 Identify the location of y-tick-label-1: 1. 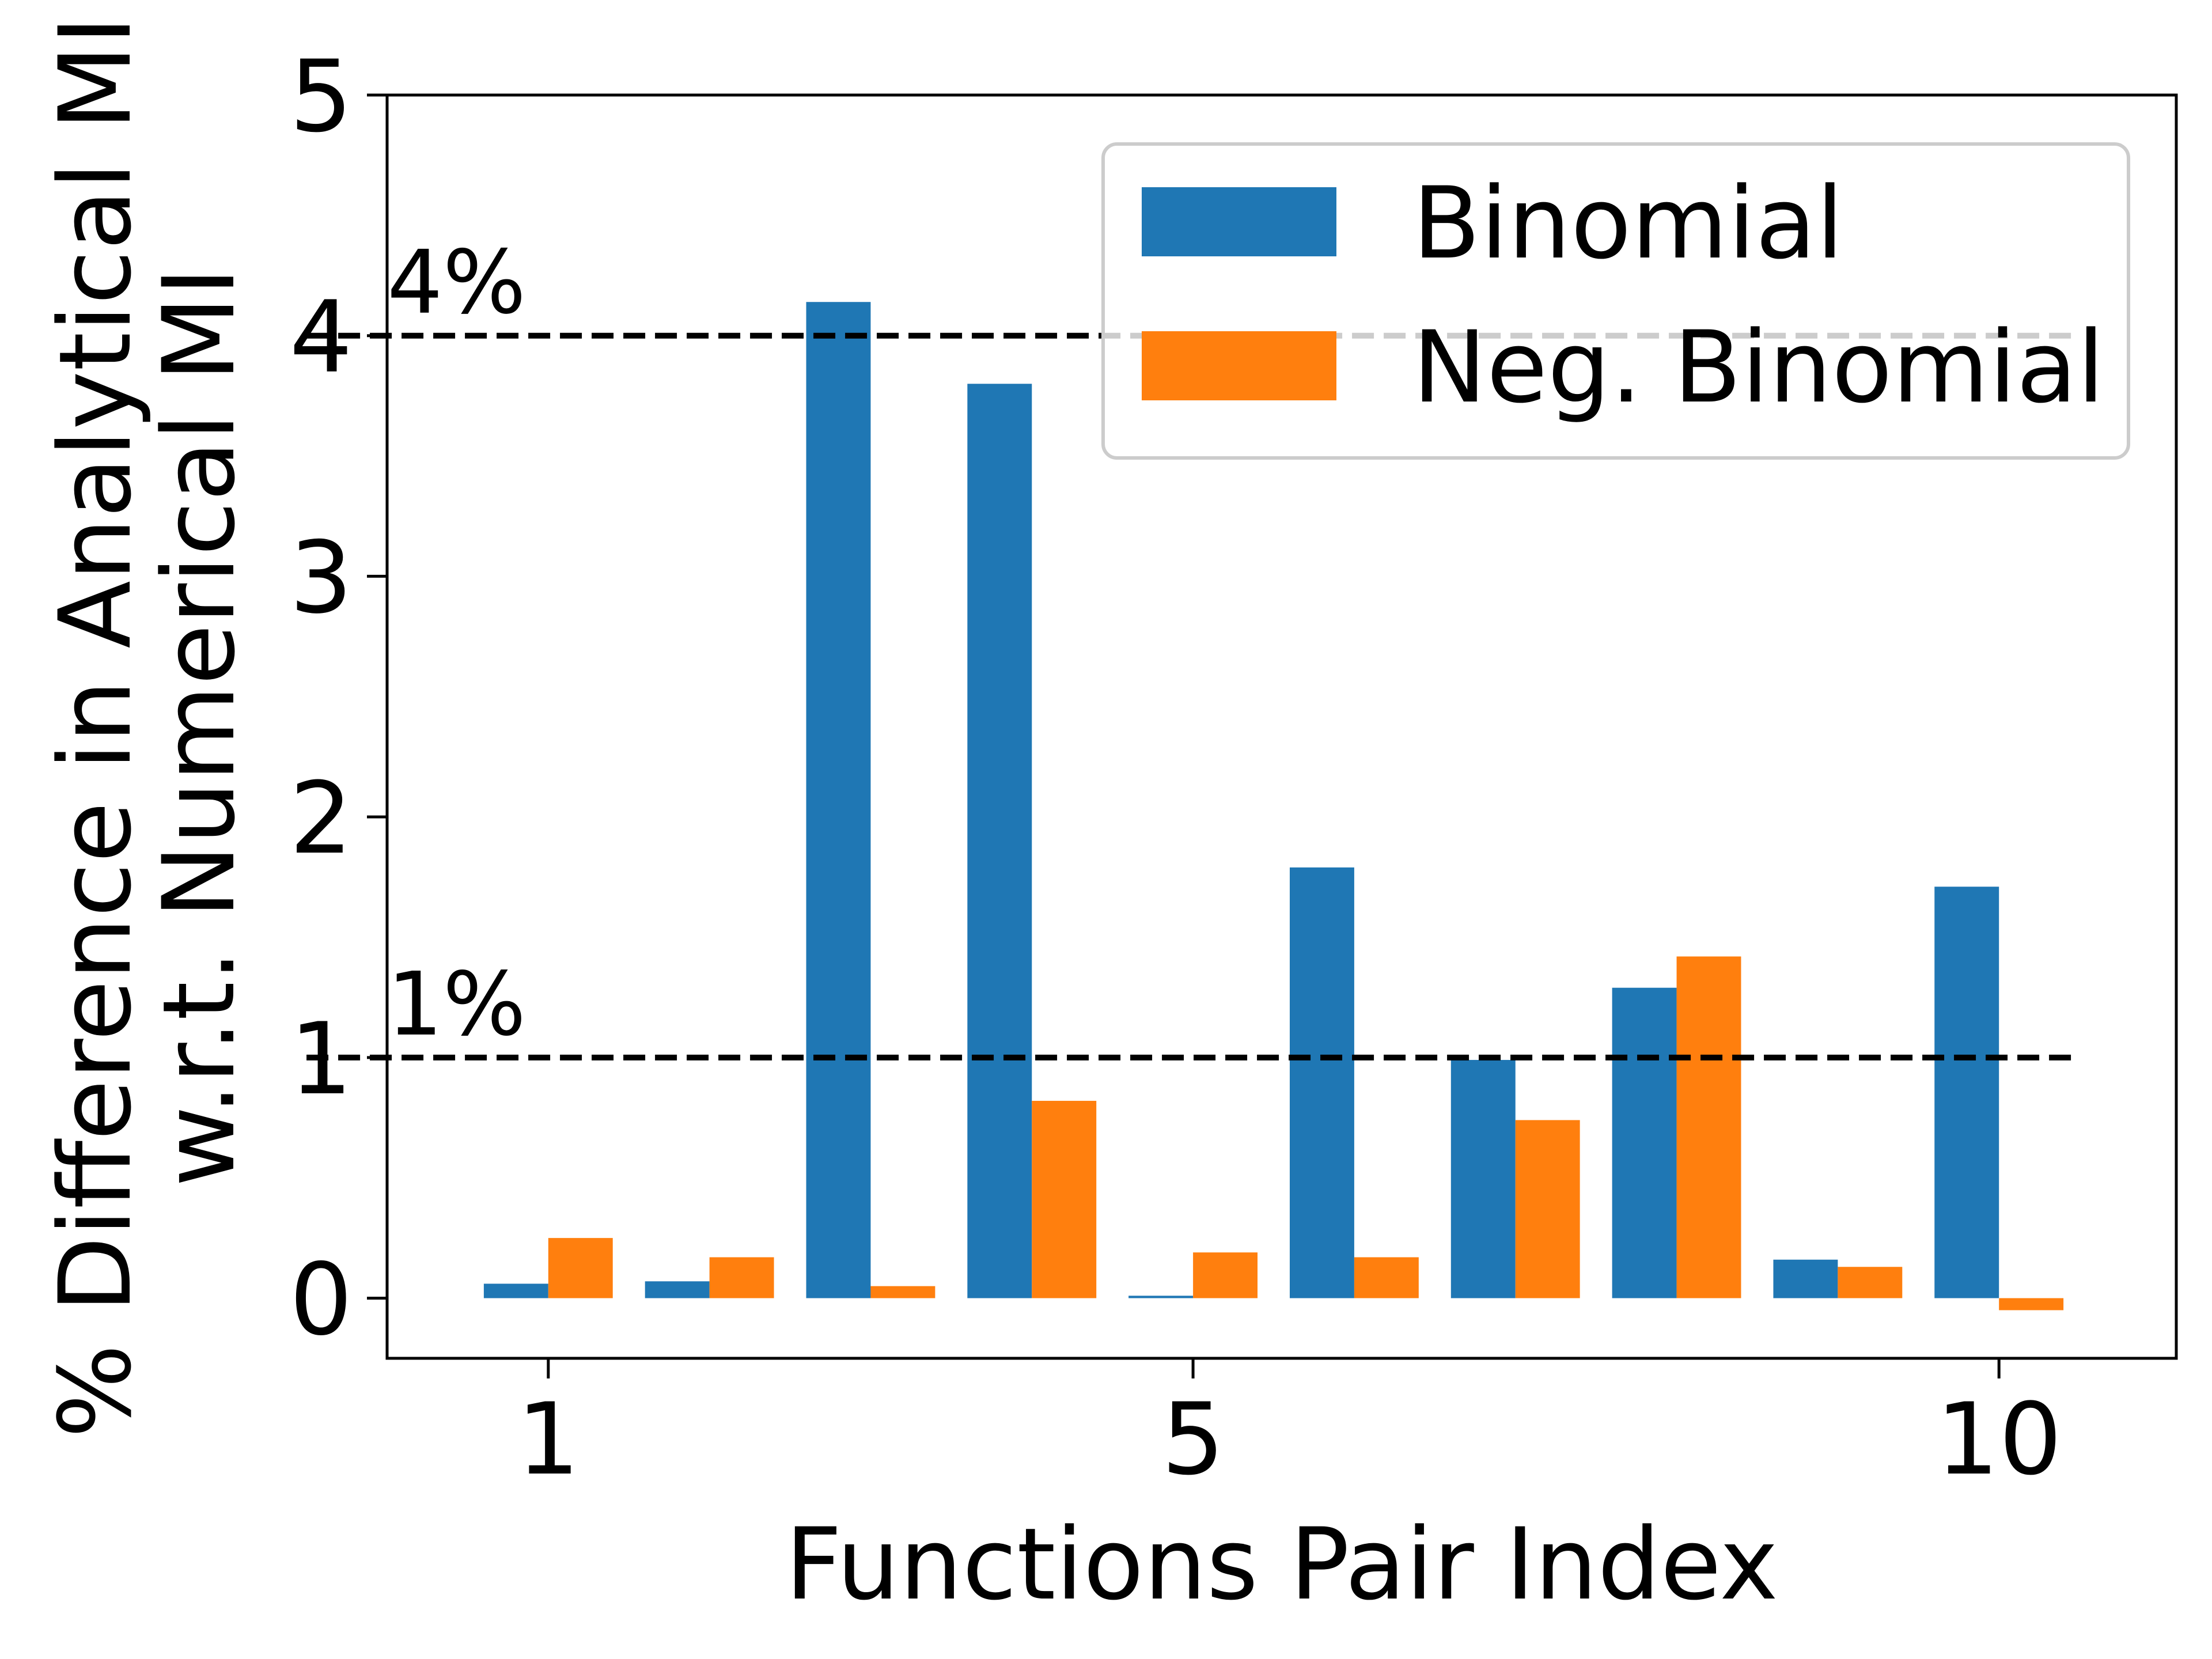
(321, 1059).